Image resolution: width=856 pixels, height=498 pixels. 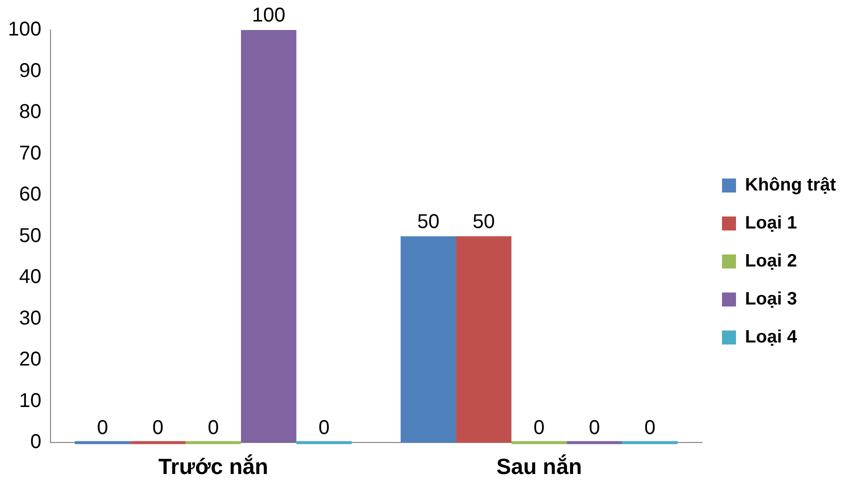 What do you see at coordinates (790, 184) in the screenshot?
I see `legend-label: Không trật` at bounding box center [790, 184].